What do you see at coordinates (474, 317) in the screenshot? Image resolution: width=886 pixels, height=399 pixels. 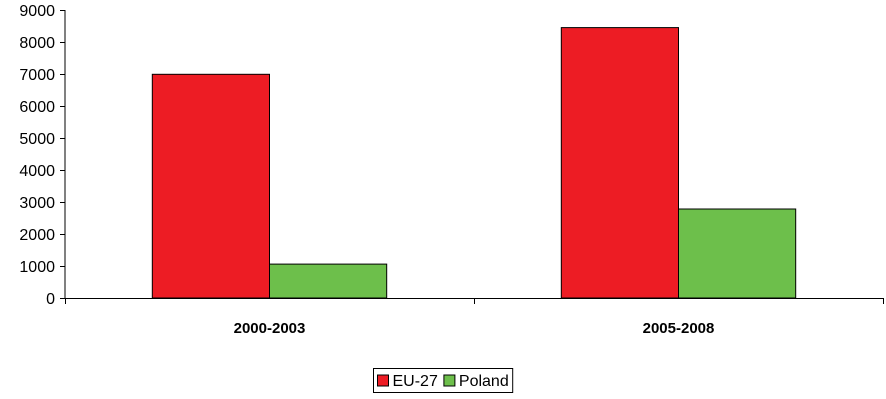 I see `x-axis: 2000-2003 2005-2008` at bounding box center [474, 317].